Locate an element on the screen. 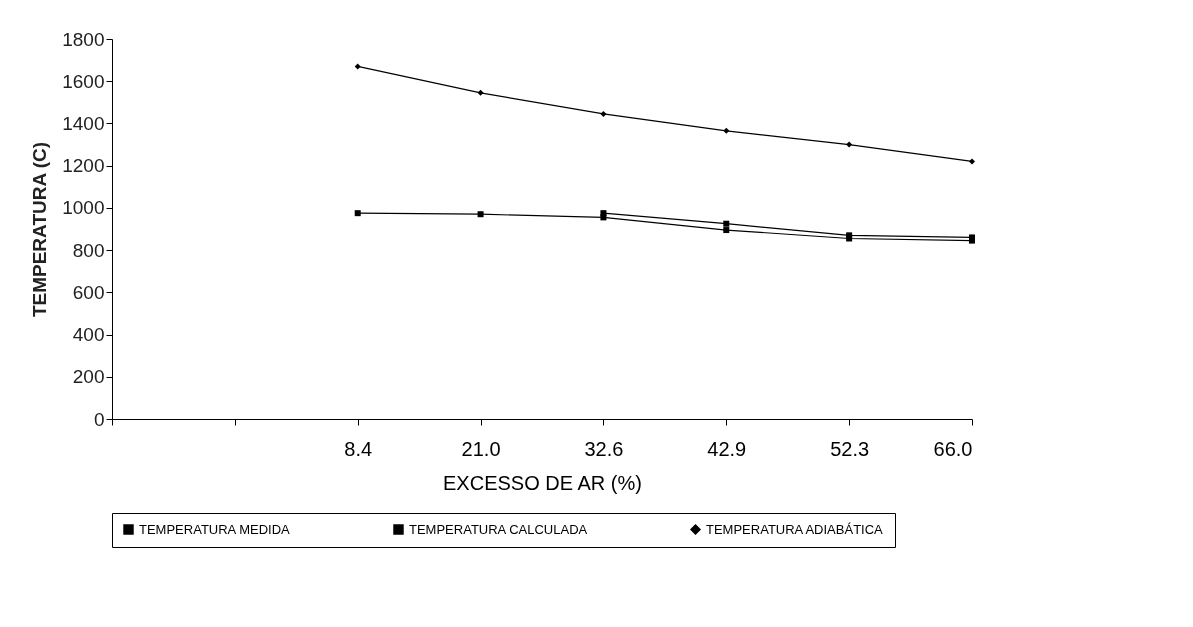 The width and height of the screenshot is (1193, 627). y-tick-label: 1800 is located at coordinates (83, 39).